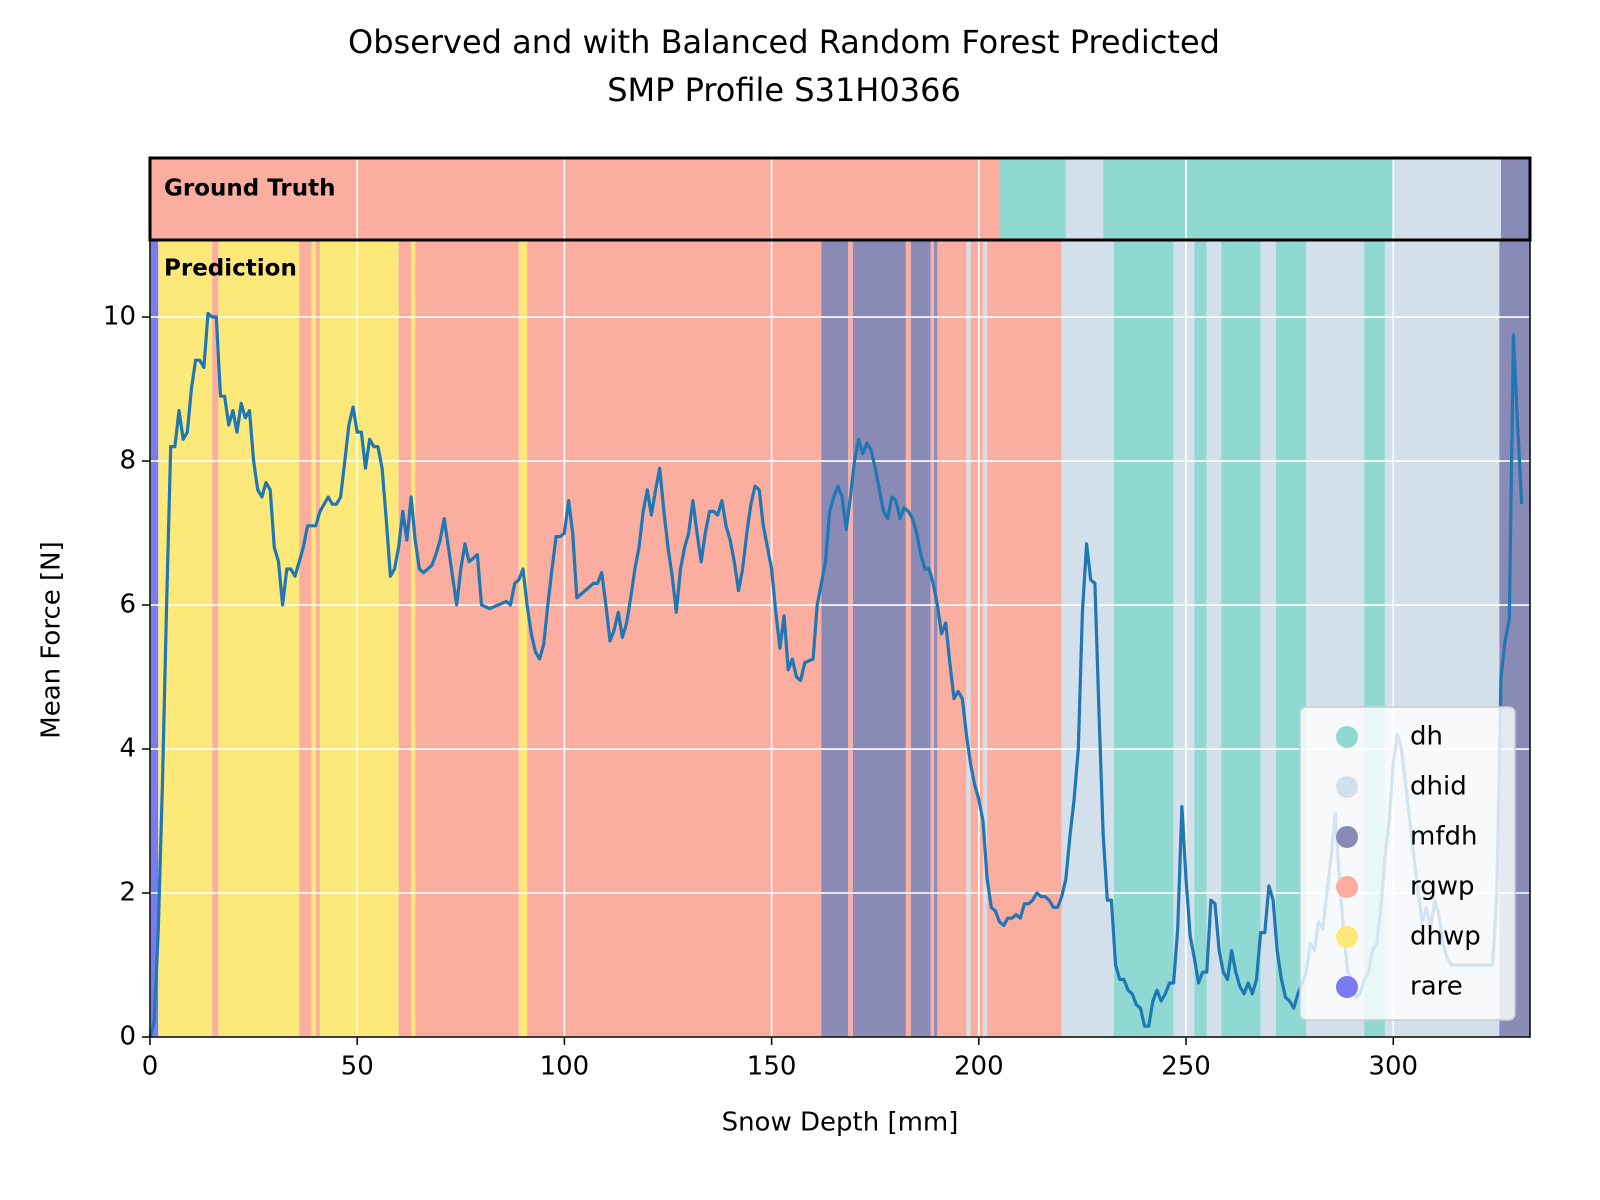 The width and height of the screenshot is (1600, 1200). What do you see at coordinates (52, 639) in the screenshot?
I see `y-axis-label: Mean Force [N]` at bounding box center [52, 639].